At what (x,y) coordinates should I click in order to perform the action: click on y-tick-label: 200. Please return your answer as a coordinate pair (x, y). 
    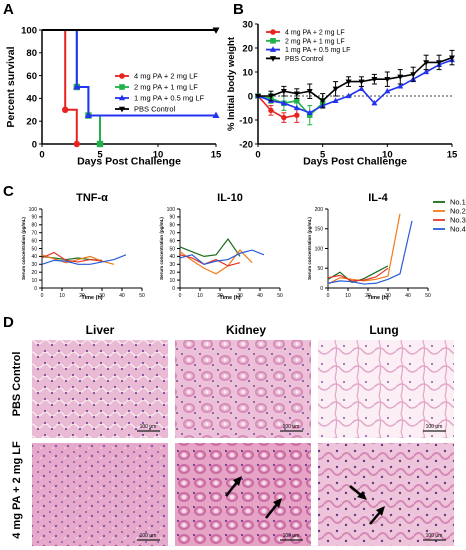
    Looking at the image, I should click on (319, 210).